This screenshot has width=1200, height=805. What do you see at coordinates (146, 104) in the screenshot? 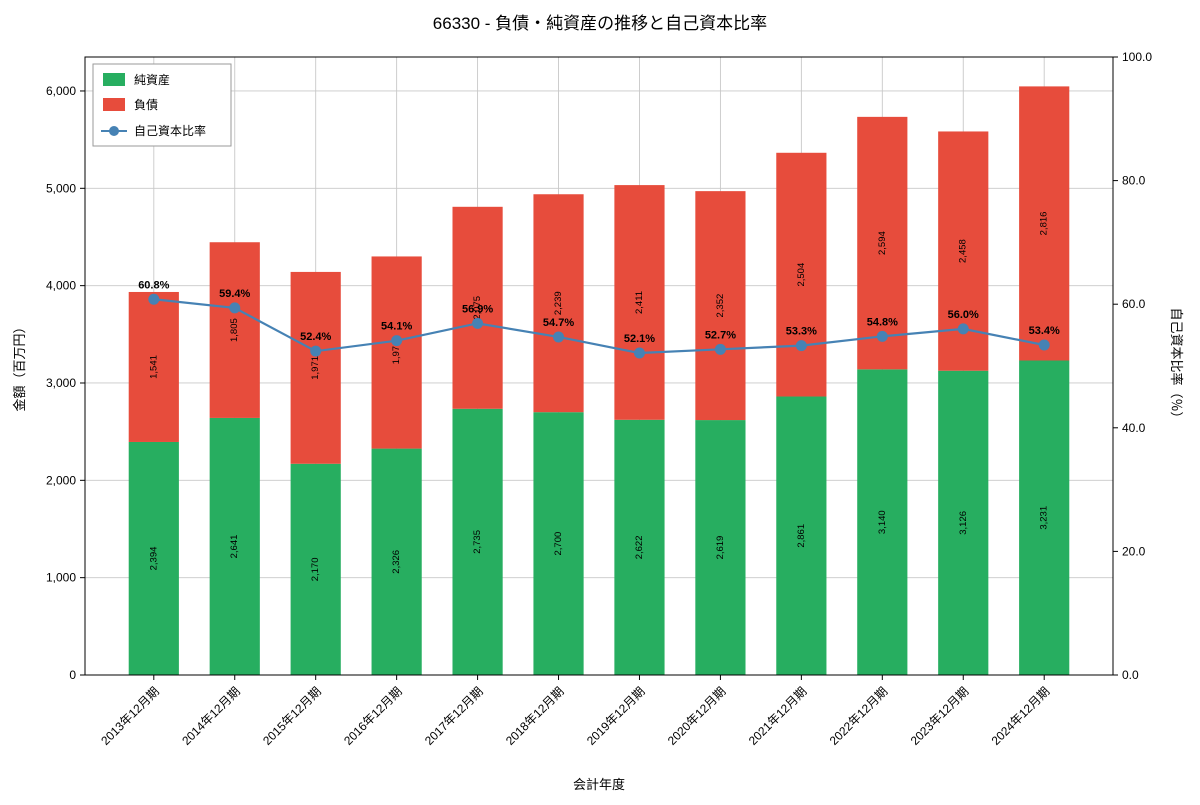
I see `legend-label-liabilities: 負債` at bounding box center [146, 104].